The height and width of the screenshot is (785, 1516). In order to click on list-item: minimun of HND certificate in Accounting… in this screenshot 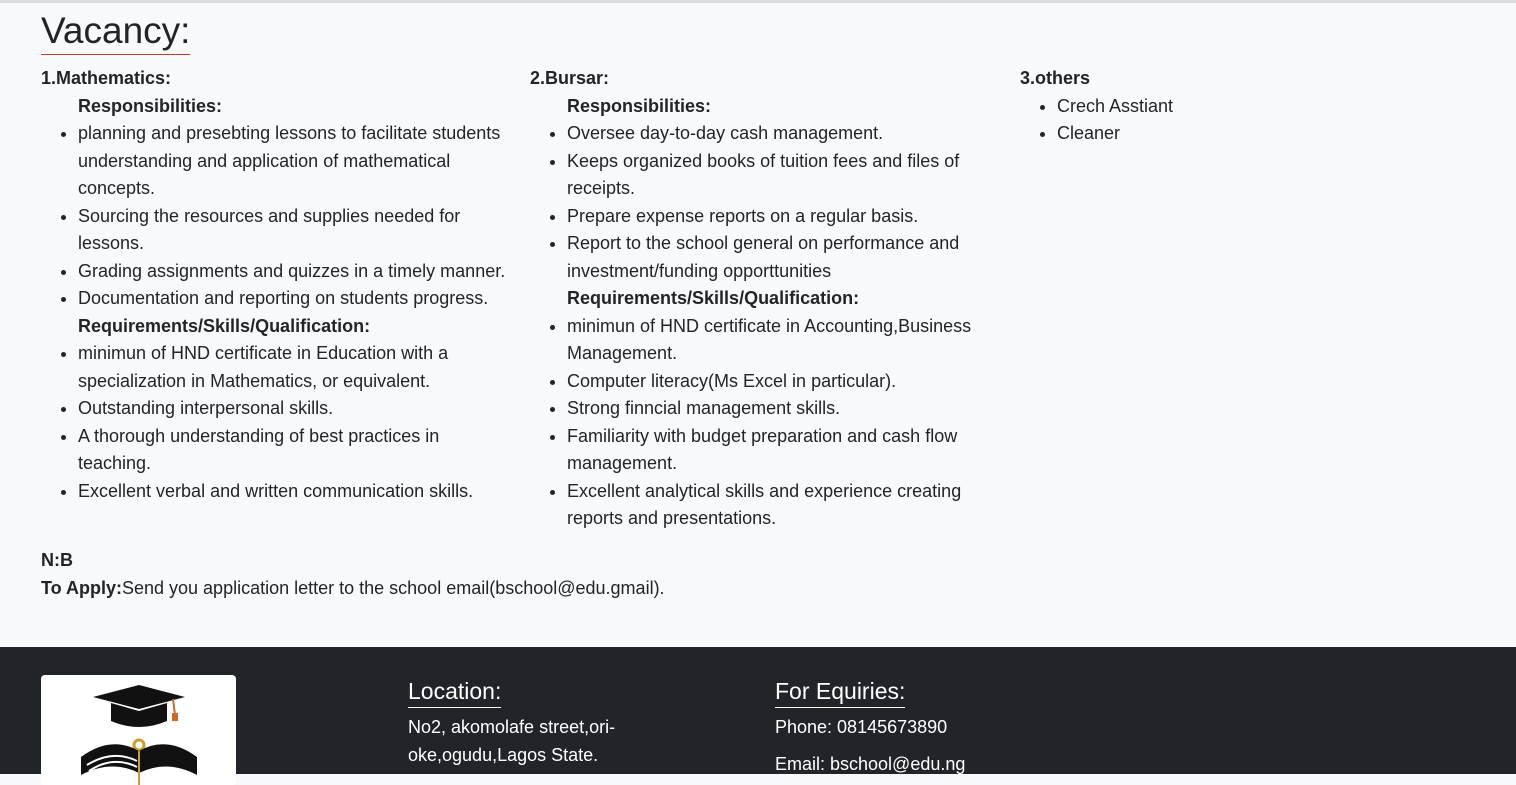, I will do `click(773, 340)`.